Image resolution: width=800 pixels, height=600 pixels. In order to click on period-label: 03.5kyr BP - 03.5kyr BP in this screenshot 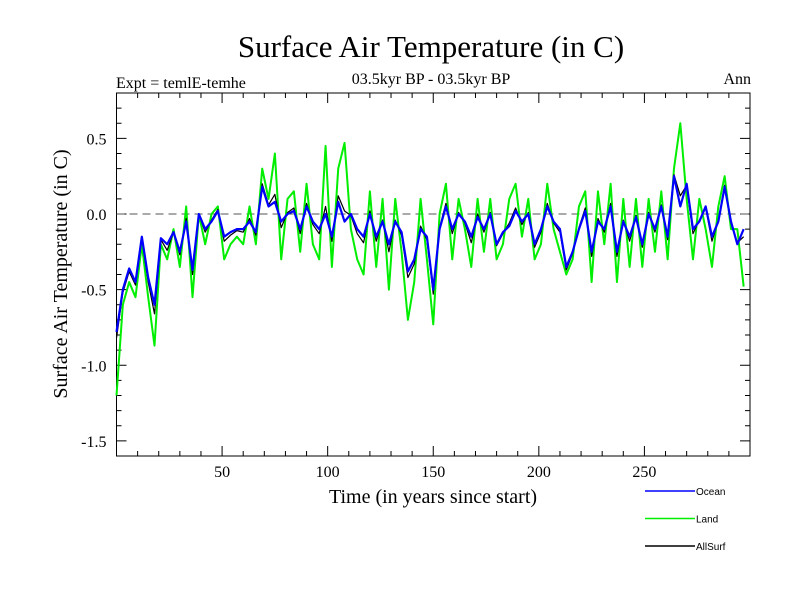, I will do `click(431, 79)`.